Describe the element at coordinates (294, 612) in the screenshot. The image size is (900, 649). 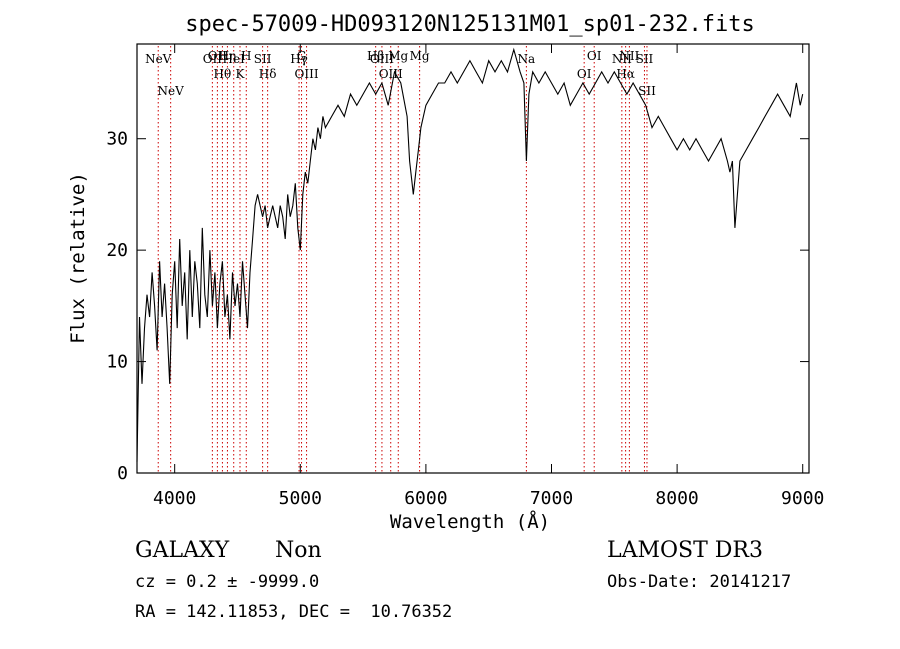
I see `coordinates: RA = 142.11853, DEC = 10.76352` at that location.